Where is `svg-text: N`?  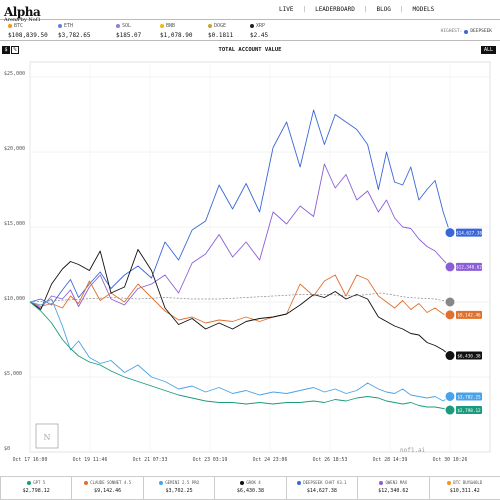
svg-text: N is located at coordinates (47, 437).